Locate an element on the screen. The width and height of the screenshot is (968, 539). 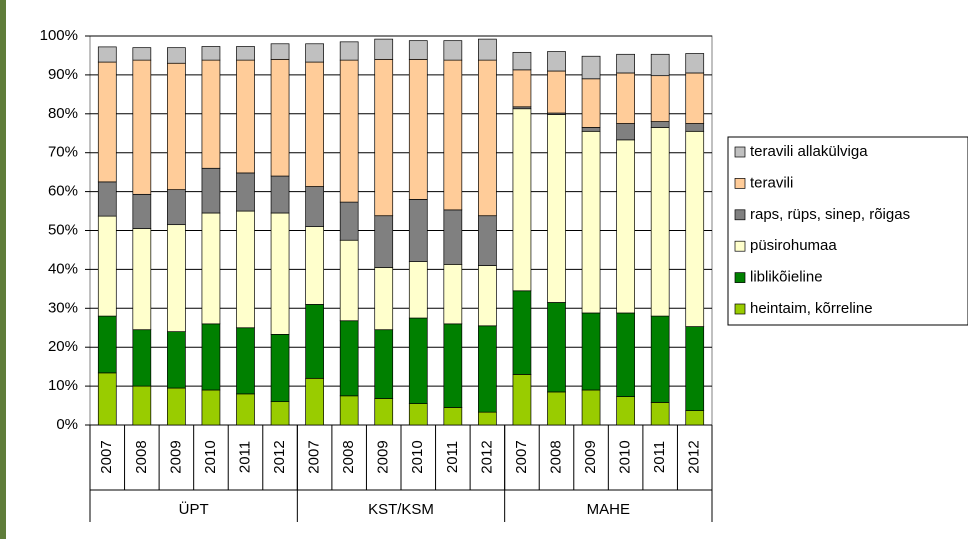
y-tick-label: 20% is located at coordinates (63, 346).